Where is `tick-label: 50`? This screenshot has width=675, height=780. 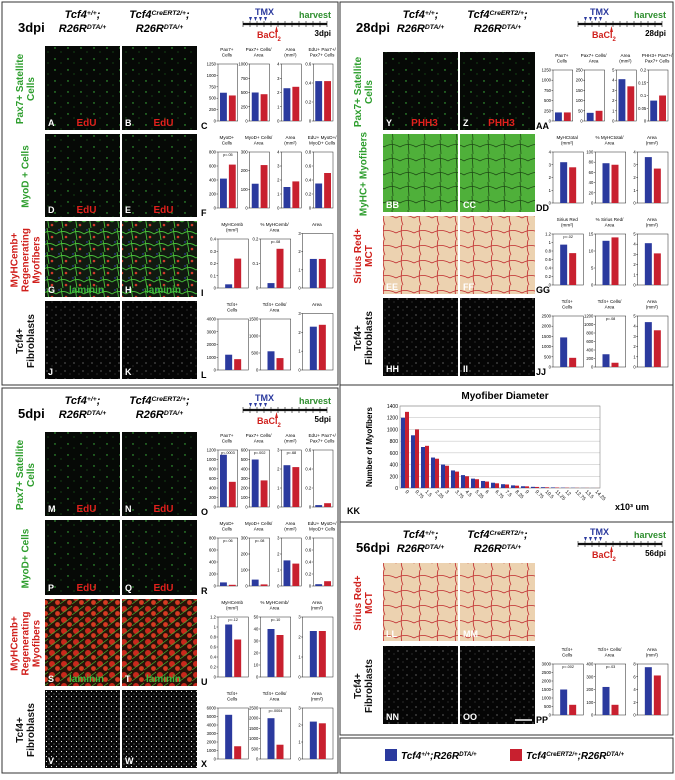 tick-label: 50 is located at coordinates (580, 110).